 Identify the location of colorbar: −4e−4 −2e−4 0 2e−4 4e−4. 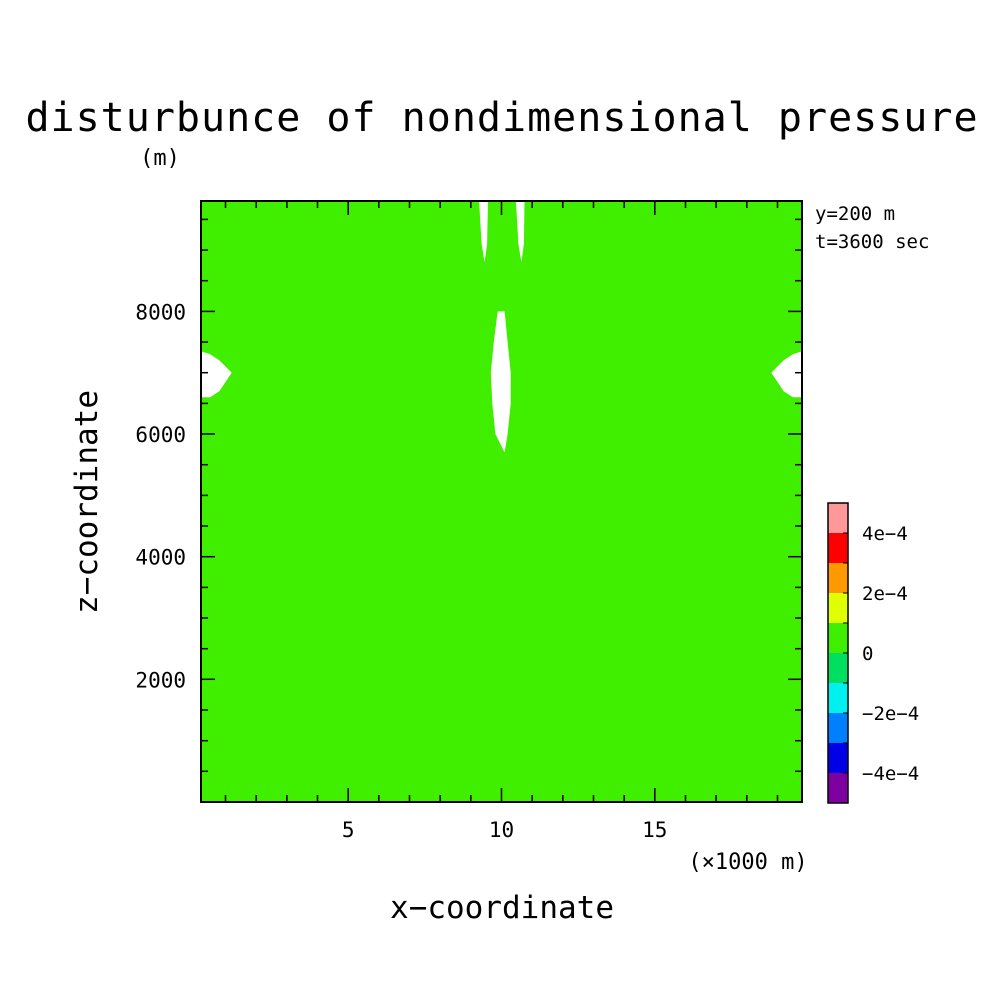
(873, 653).